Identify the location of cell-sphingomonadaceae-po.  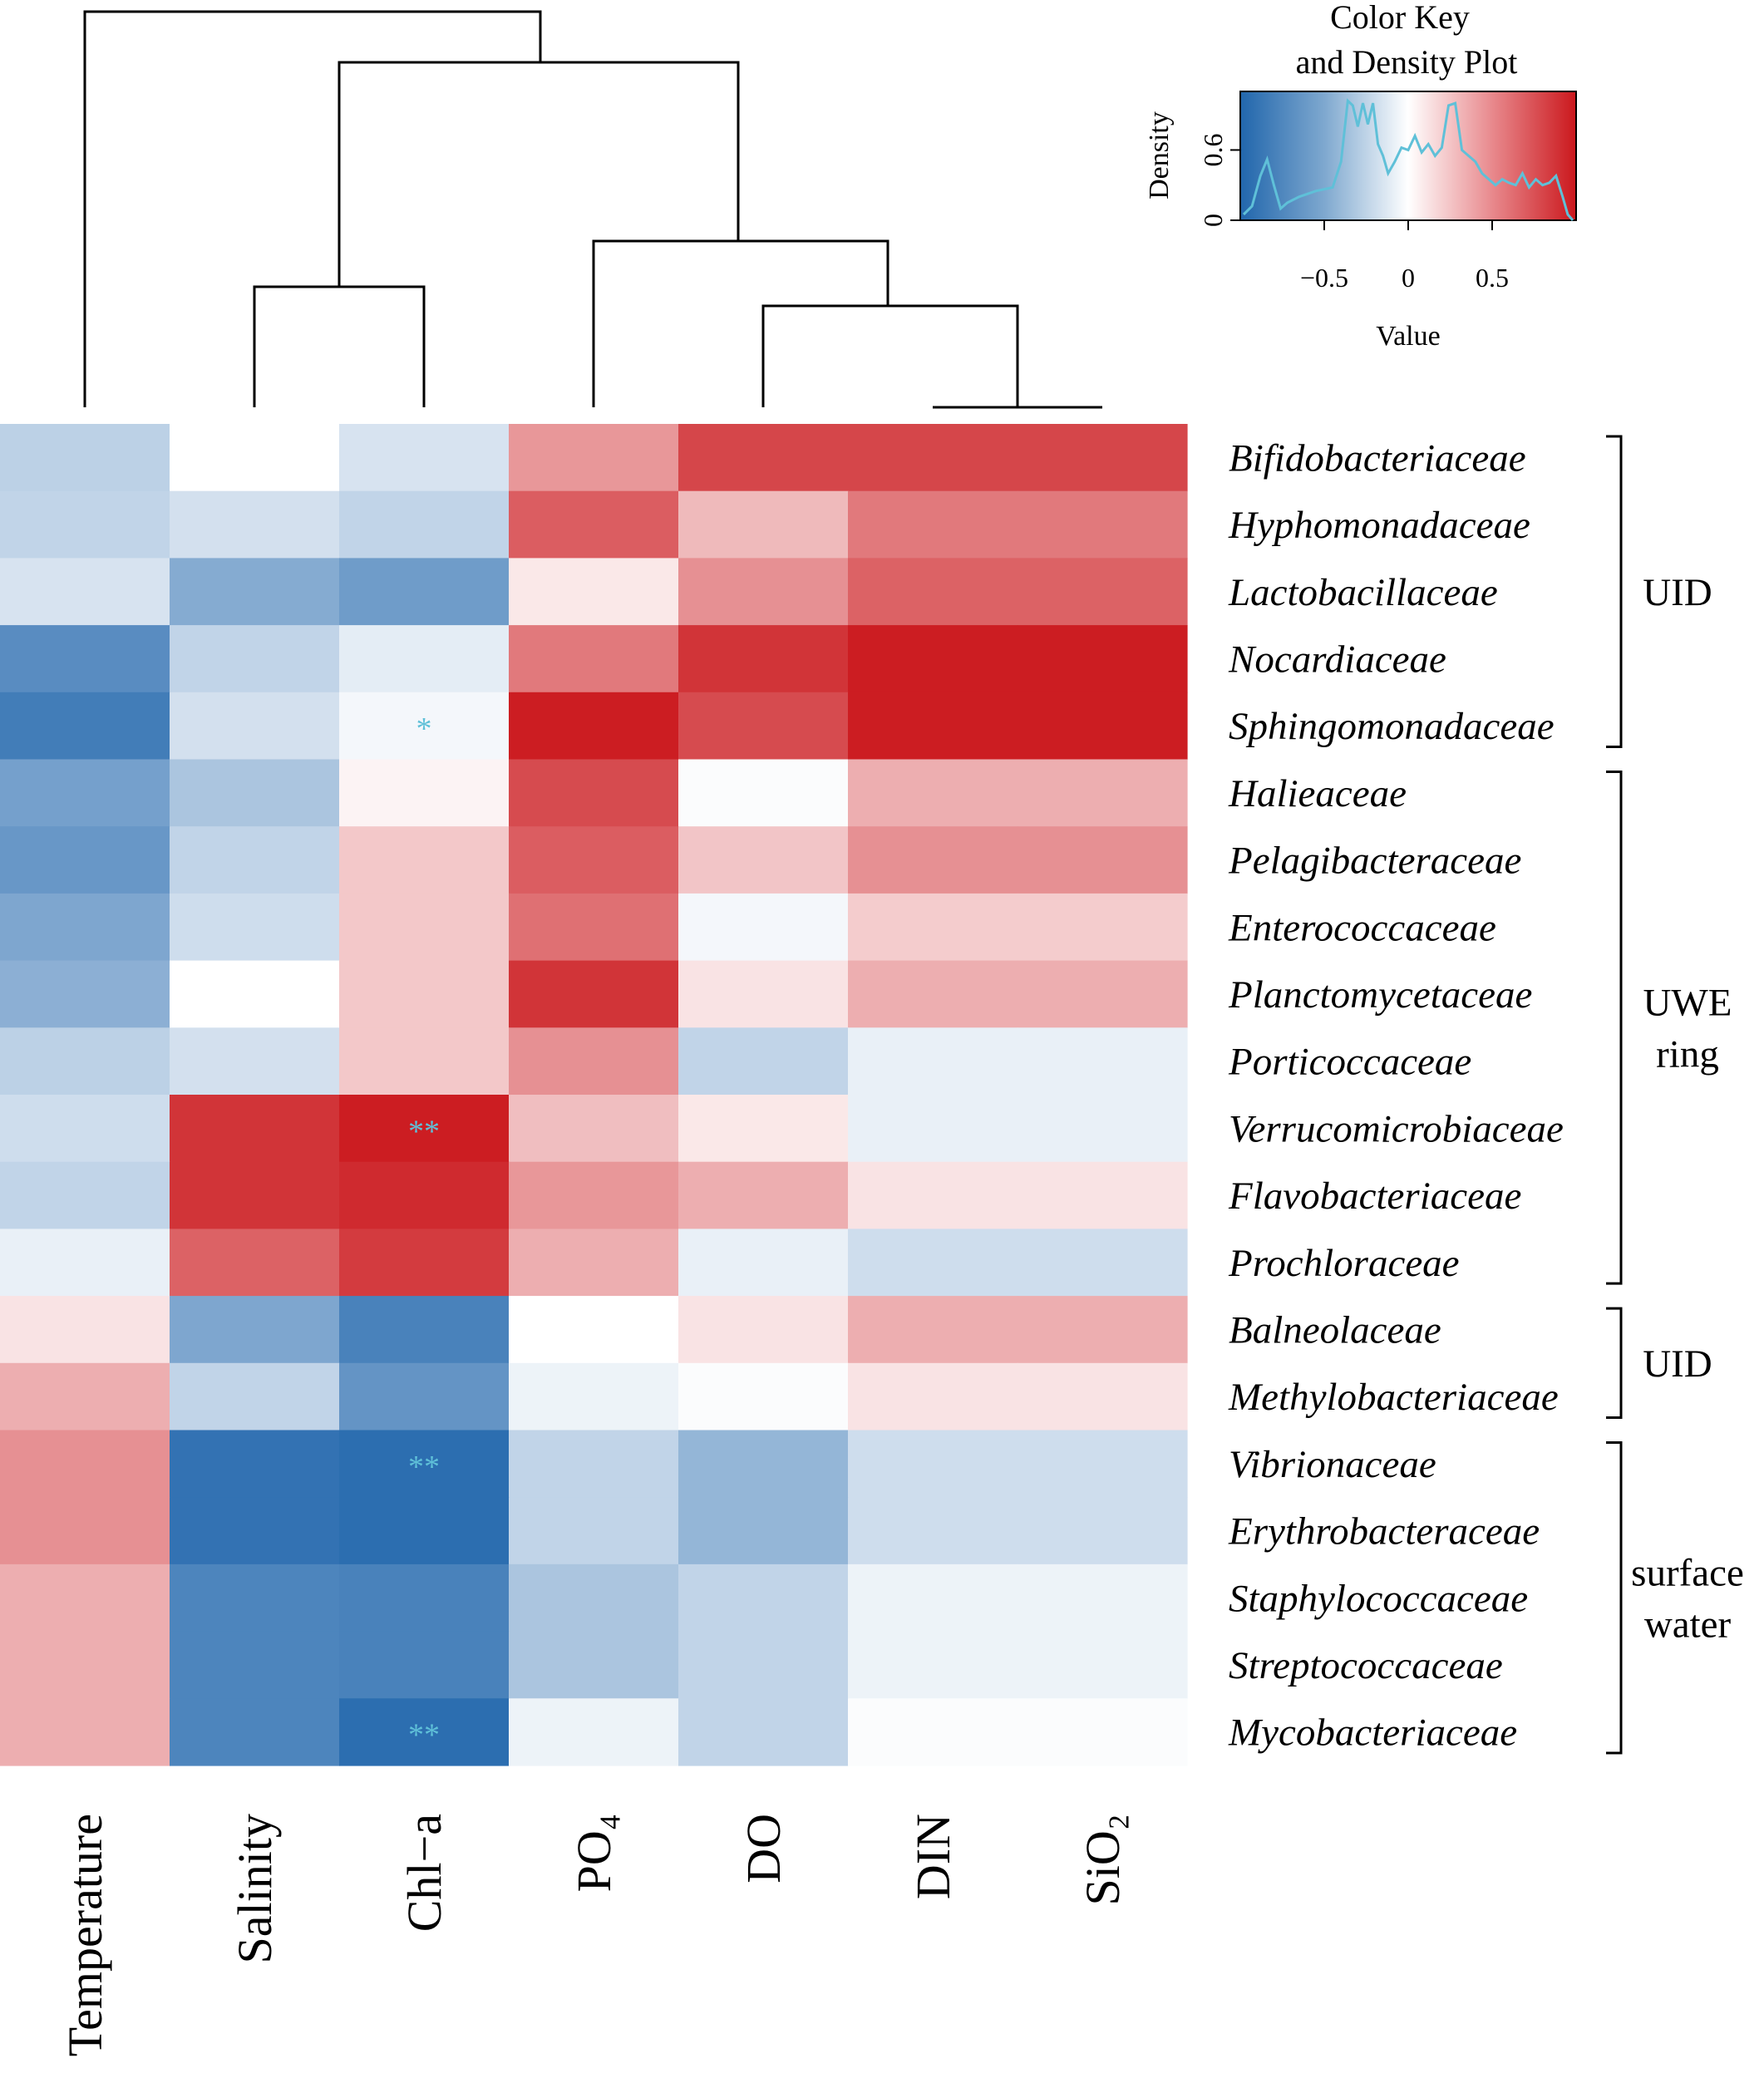
(594, 726).